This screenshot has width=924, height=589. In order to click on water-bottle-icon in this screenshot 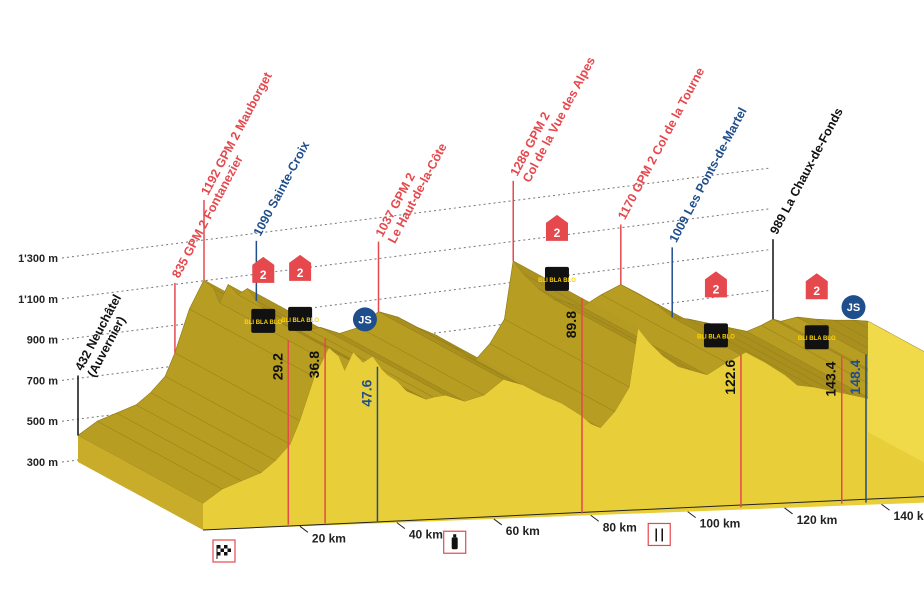, I will do `click(455, 542)`.